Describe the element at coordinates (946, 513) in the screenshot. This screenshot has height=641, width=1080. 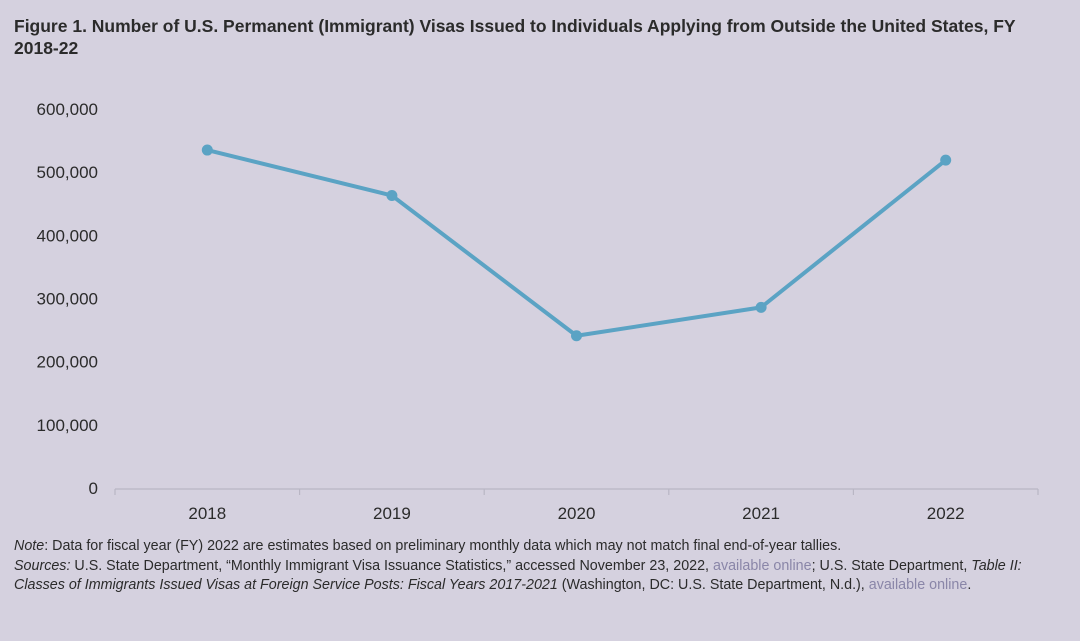
I see `x-tick-label: 2022` at that location.